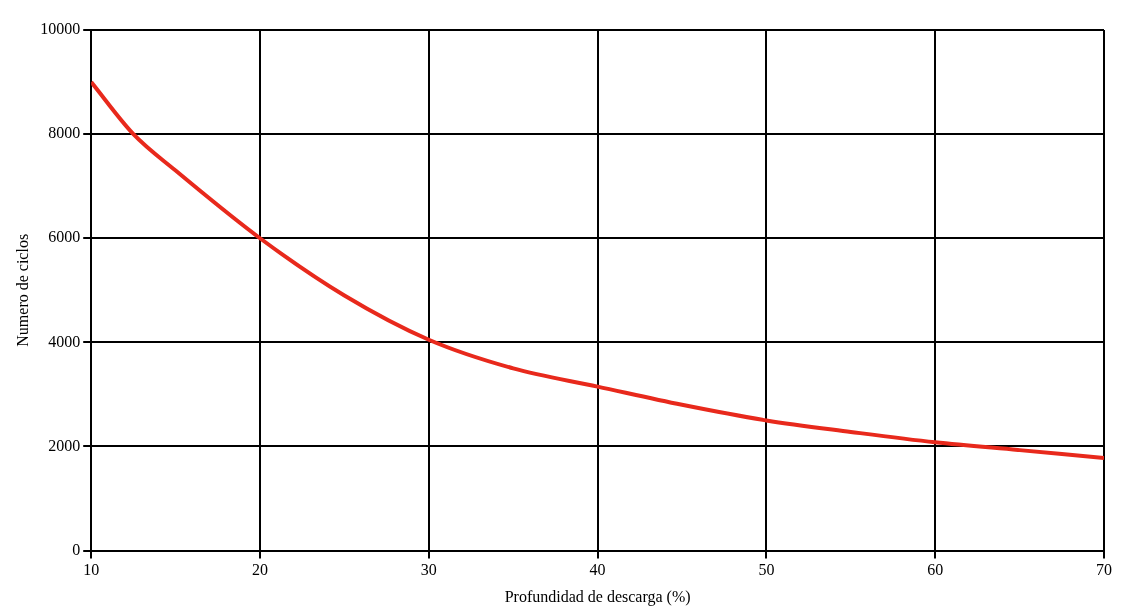 This screenshot has width=1122, height=615. Describe the element at coordinates (260, 570) in the screenshot. I see `x-tick-label: 20` at that location.